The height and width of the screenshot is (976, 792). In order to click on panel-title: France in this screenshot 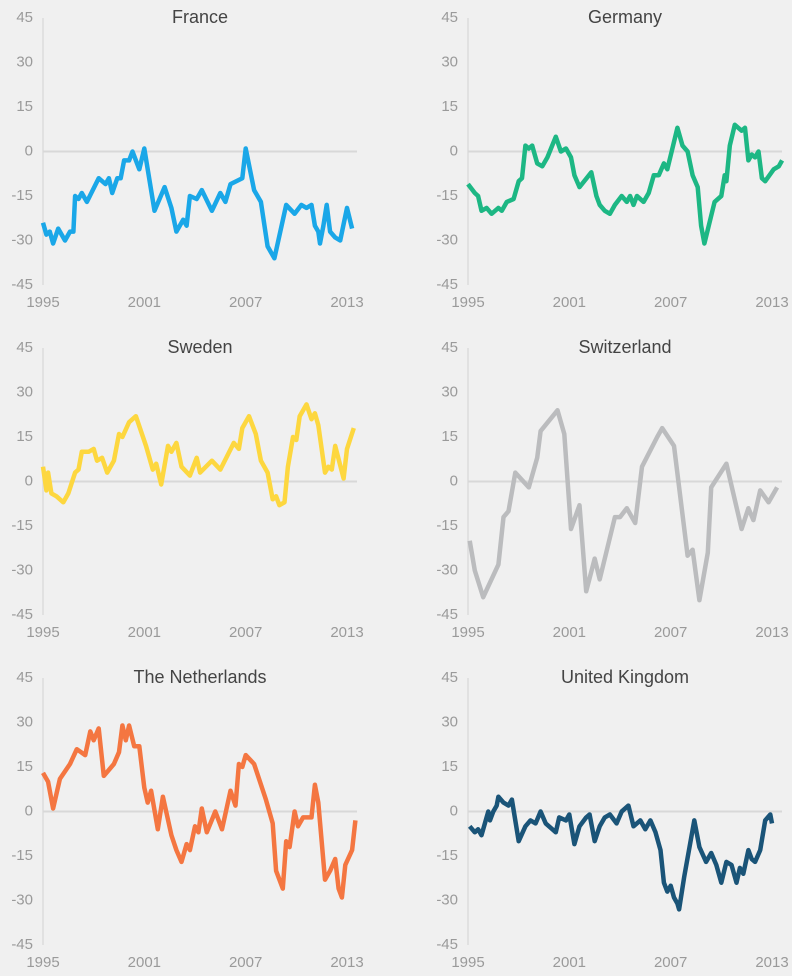, I will do `click(200, 17)`.